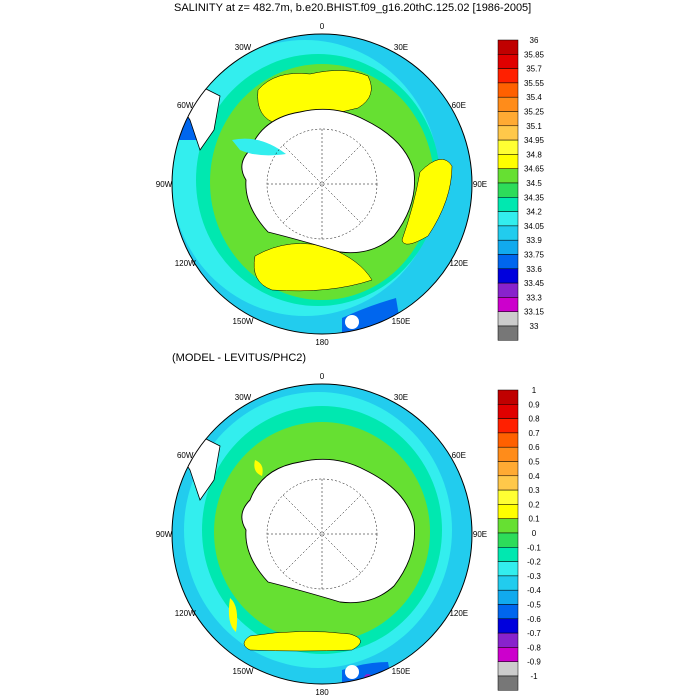  Describe the element at coordinates (185, 613) in the screenshot. I see `longitude-label: 120W` at that location.